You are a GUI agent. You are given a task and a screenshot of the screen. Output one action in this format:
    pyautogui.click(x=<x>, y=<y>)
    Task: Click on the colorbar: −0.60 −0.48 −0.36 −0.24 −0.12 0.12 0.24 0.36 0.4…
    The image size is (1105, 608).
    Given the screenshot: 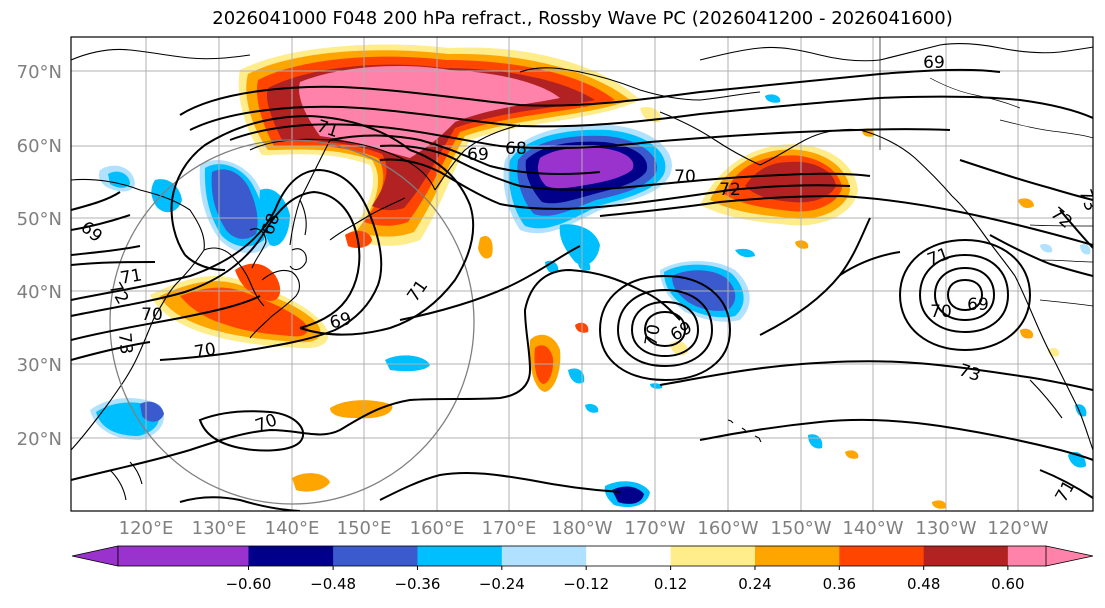 What is the action you would take?
    pyautogui.click(x=582, y=569)
    